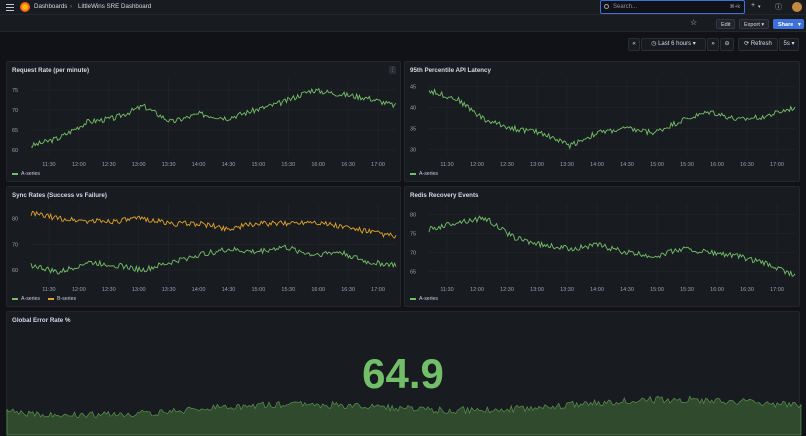 The height and width of the screenshot is (436, 806). What do you see at coordinates (753, 5) in the screenshot?
I see `plus-icon: +` at bounding box center [753, 5].